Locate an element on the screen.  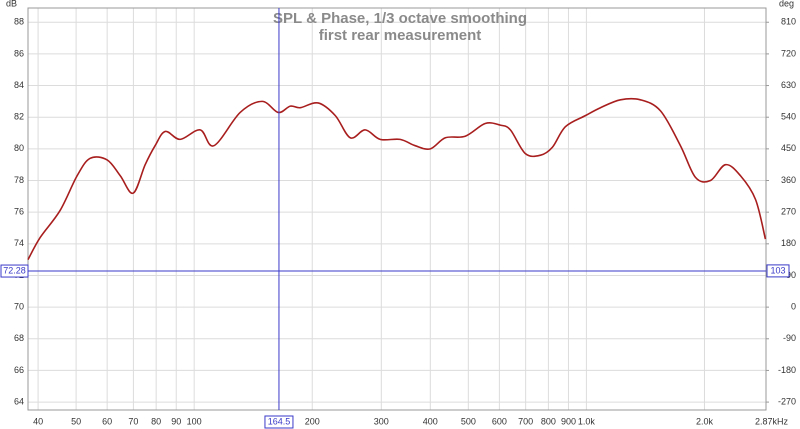
y-tick-label: 64 is located at coordinates (19, 401).